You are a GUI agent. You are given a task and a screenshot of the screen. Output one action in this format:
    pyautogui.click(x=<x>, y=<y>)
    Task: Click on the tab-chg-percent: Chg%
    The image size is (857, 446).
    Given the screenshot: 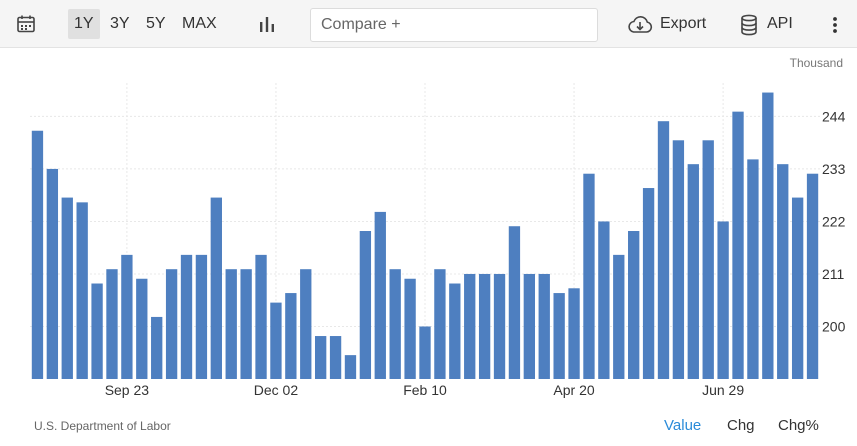 What is the action you would take?
    pyautogui.click(x=798, y=425)
    